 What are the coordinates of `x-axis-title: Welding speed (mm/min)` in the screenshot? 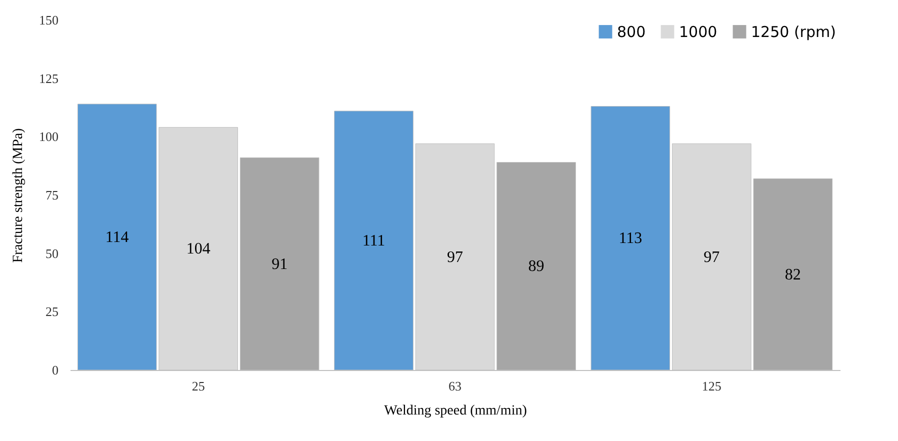 It's located at (456, 411).